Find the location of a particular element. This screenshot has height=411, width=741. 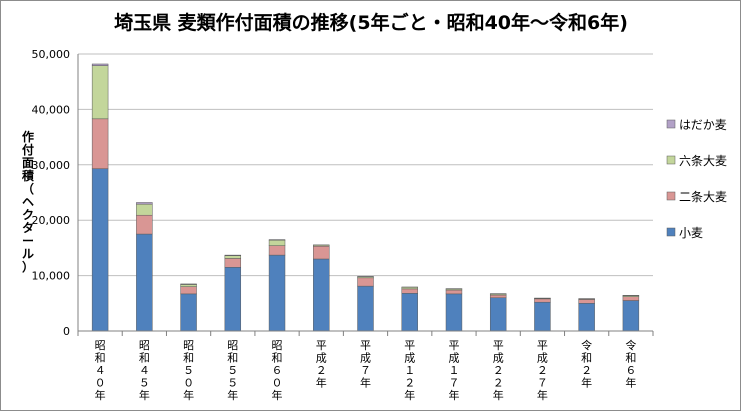

chart-title: 埼玉県 麦類作付面積の推移(5年ごと・昭和40年～令和6年) is located at coordinates (371, 22).